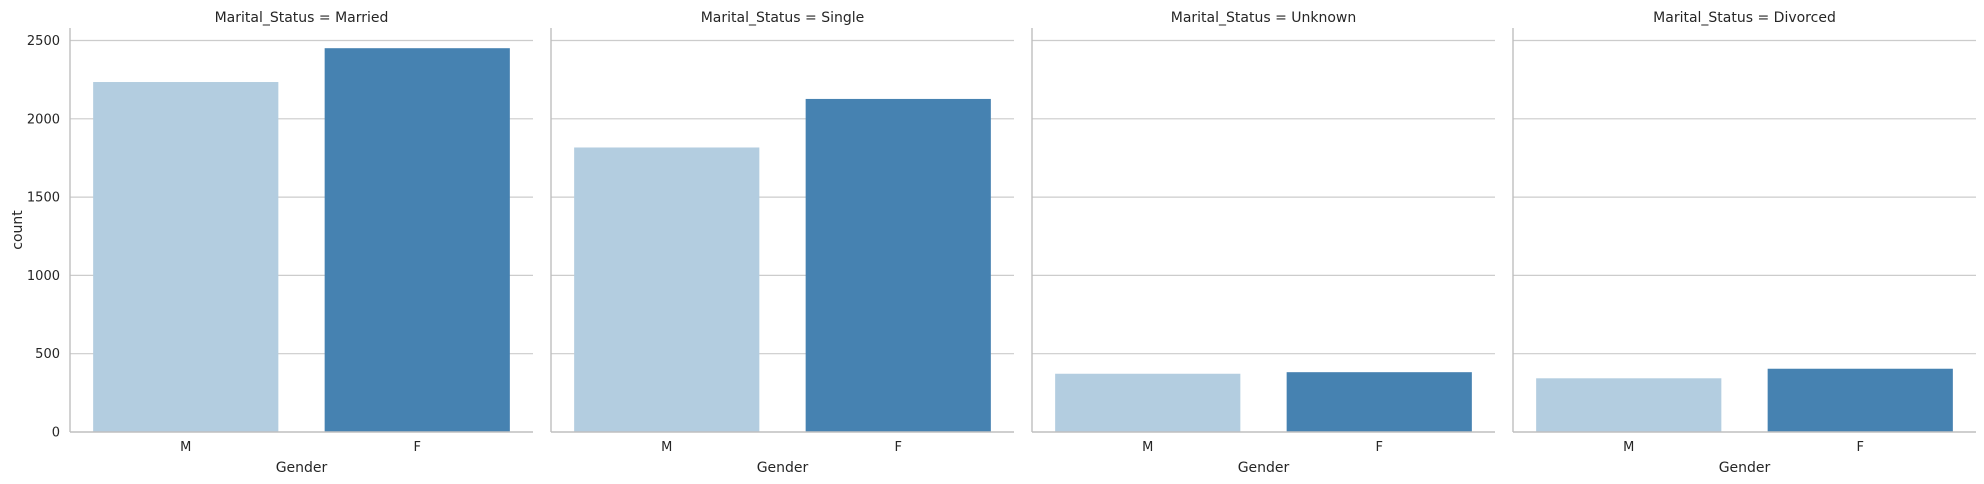 The width and height of the screenshot is (1984, 484). I want to click on y-tick-label: 2500, so click(43, 41).